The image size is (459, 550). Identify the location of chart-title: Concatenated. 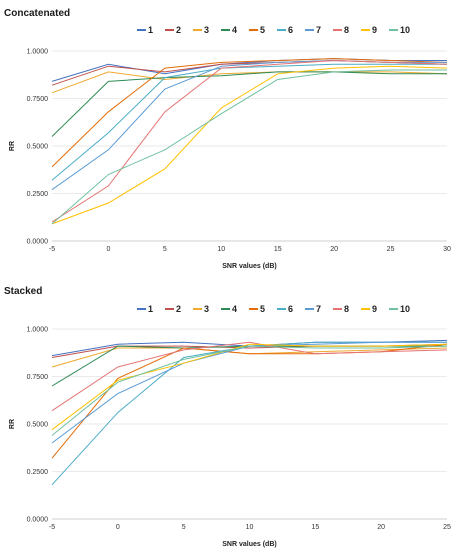
(37, 13).